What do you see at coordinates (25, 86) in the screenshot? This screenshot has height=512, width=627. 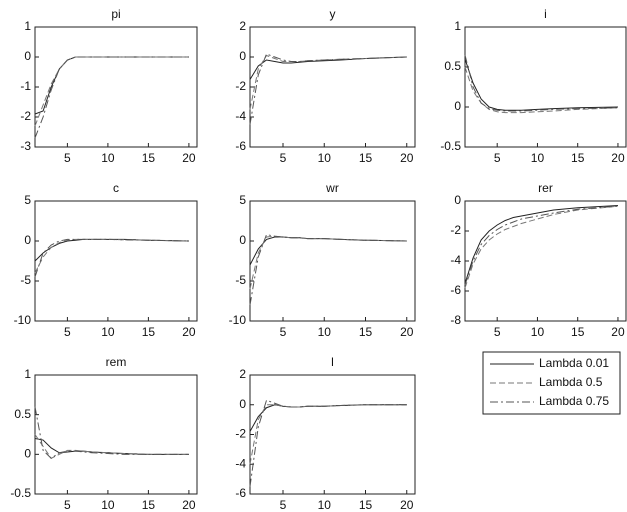 I see `y-tick-label: -1` at bounding box center [25, 86].